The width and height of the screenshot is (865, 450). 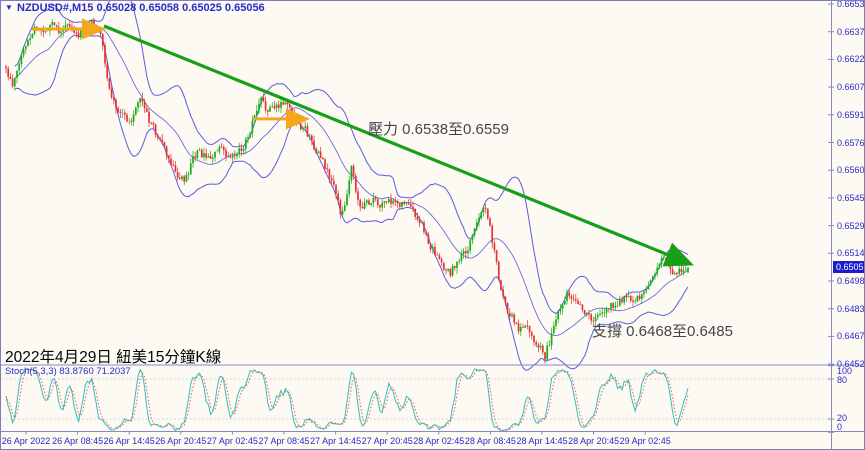 What do you see at coordinates (845, 371) in the screenshot?
I see `stoch-scale-label: 100` at bounding box center [845, 371].